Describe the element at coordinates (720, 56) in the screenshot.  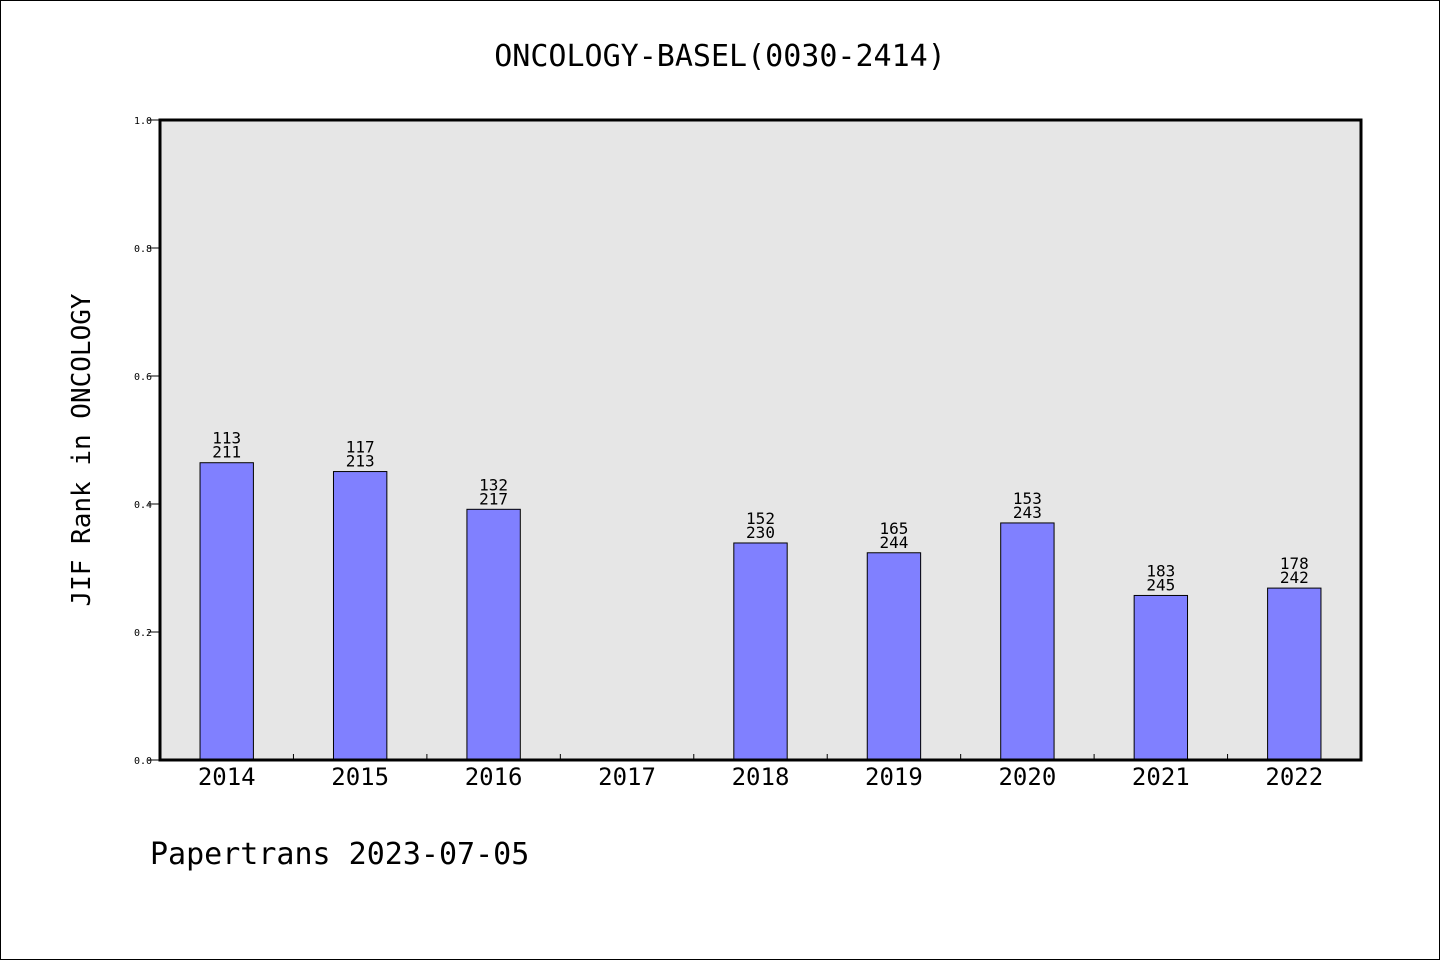
I see `chart-title: ONCOLOGY-BASEL(0030-2414)` at that location.